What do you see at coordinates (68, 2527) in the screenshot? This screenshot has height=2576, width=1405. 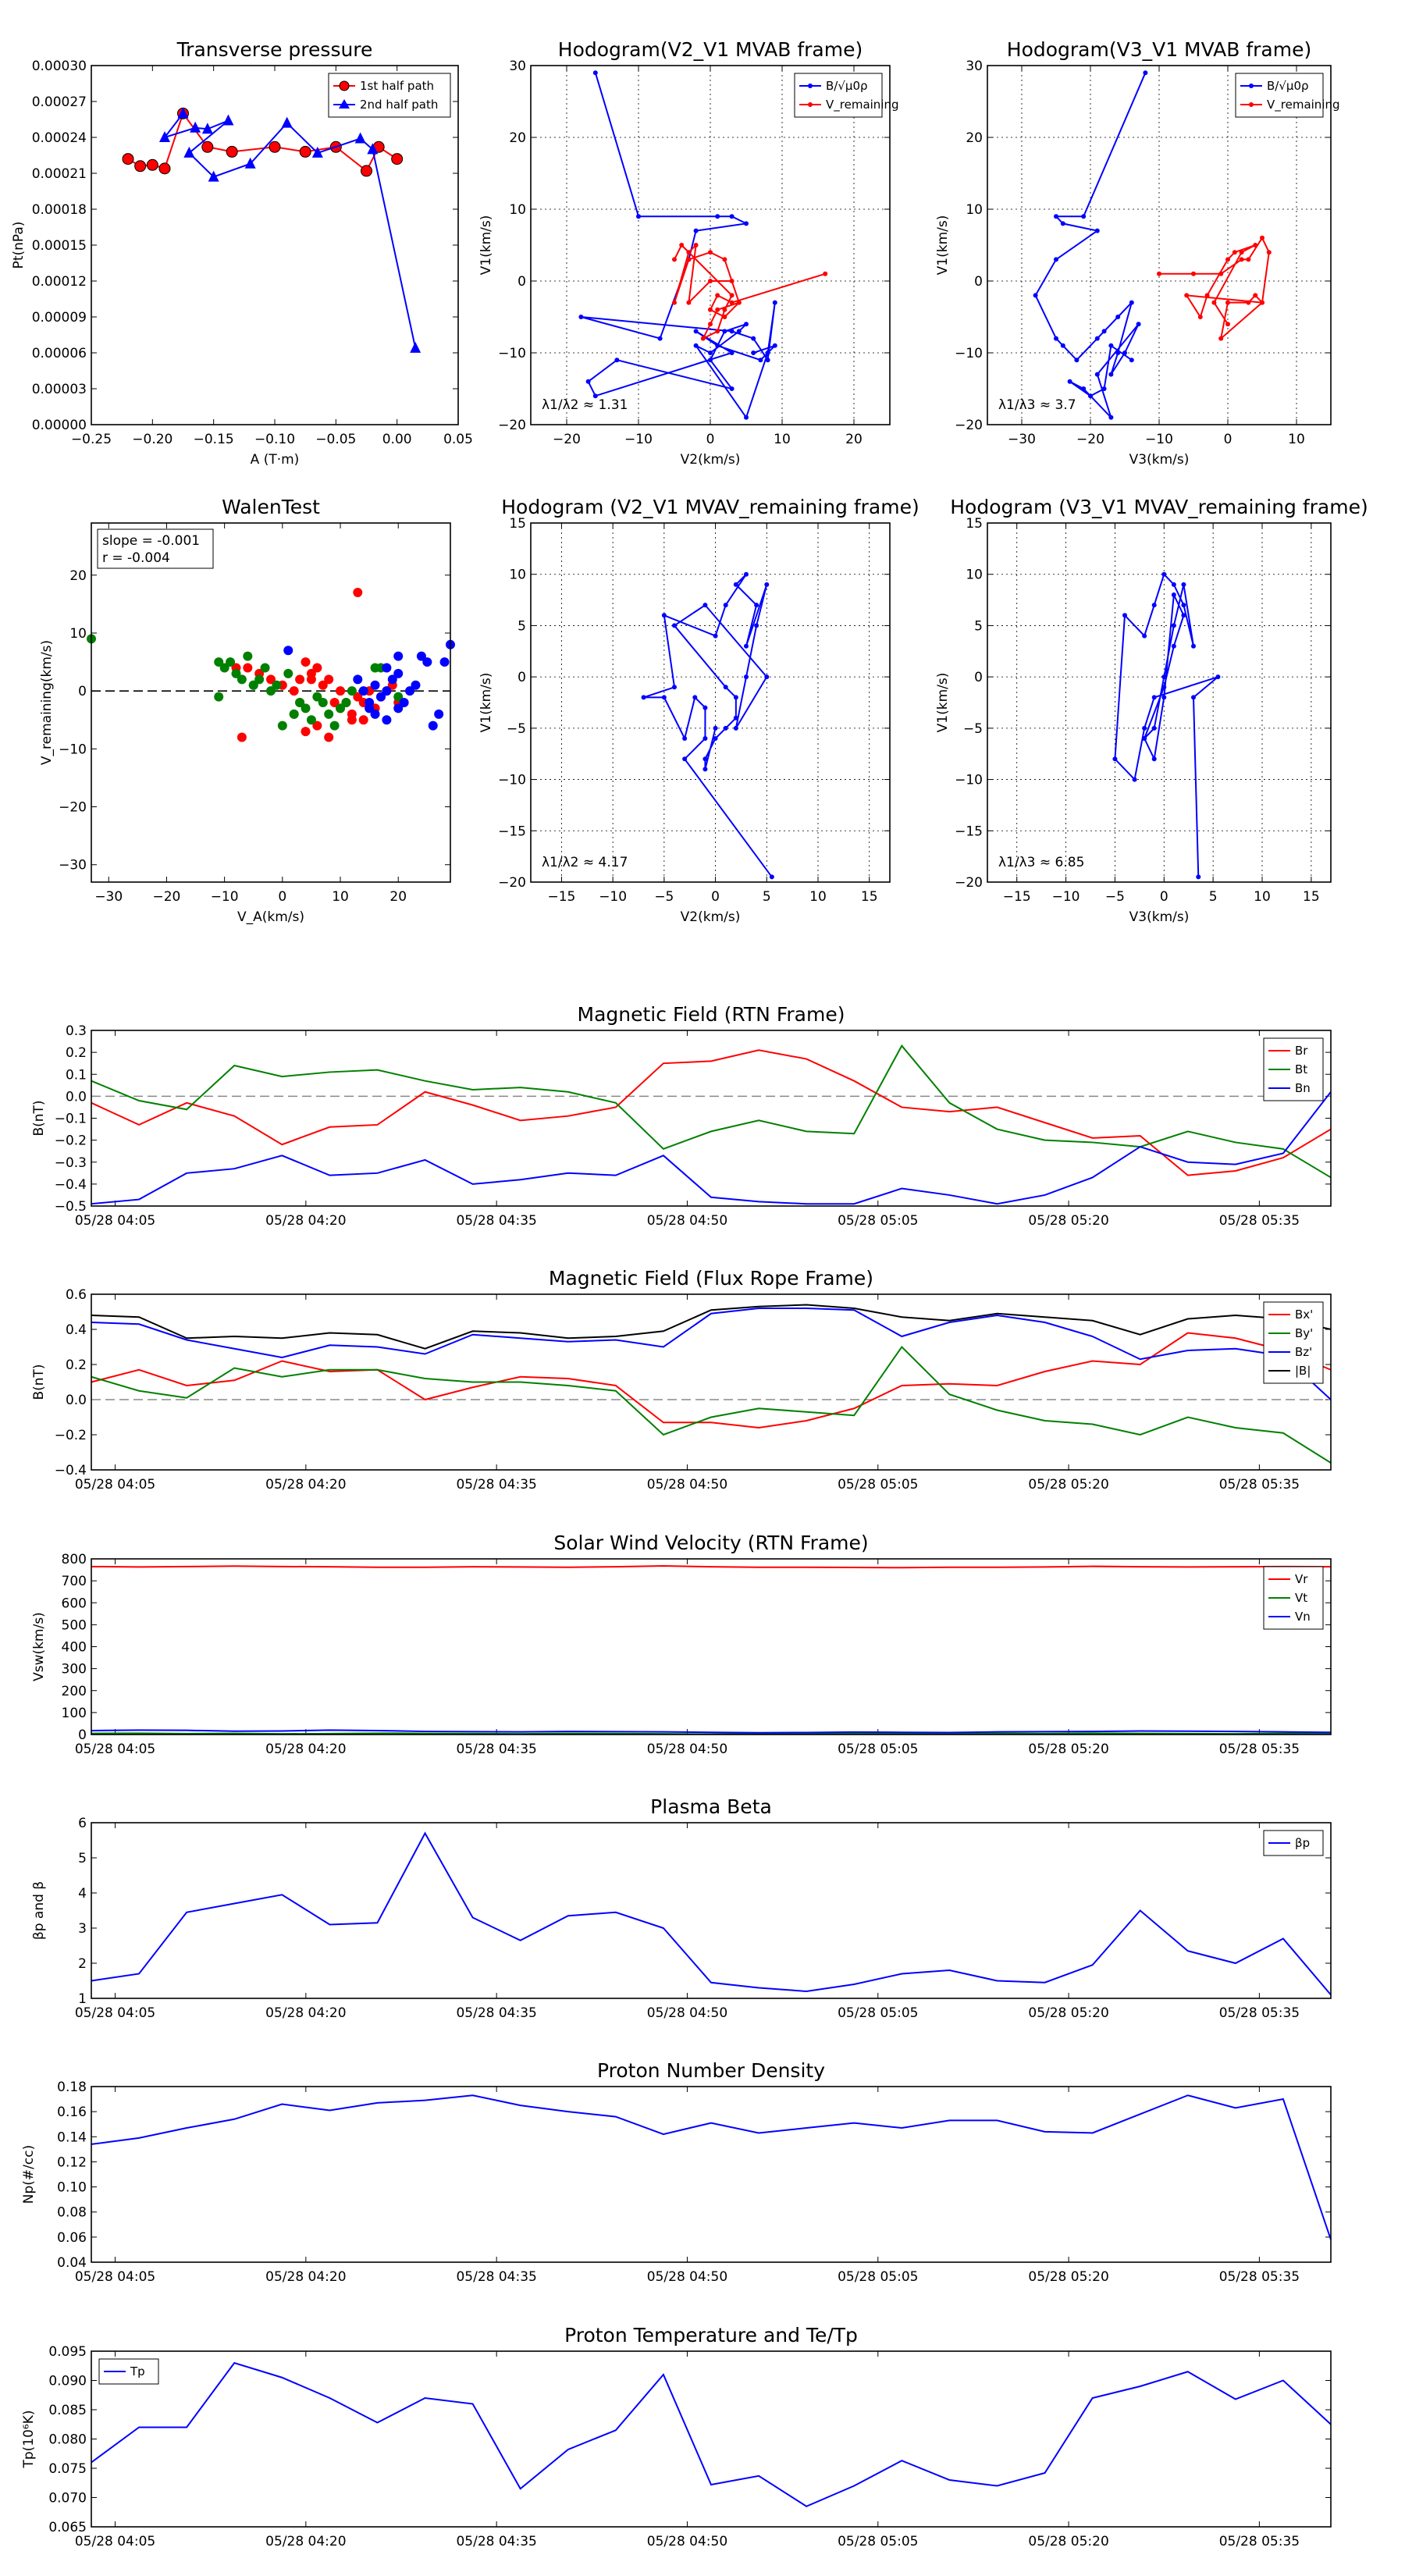 I see `y-tick-label: 0.065` at bounding box center [68, 2527].